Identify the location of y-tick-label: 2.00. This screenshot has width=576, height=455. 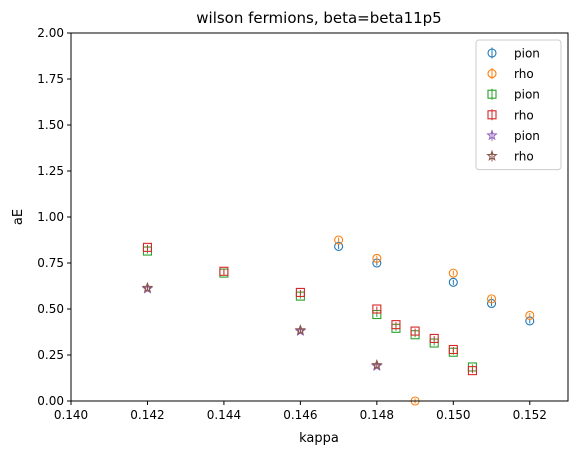
(50, 33).